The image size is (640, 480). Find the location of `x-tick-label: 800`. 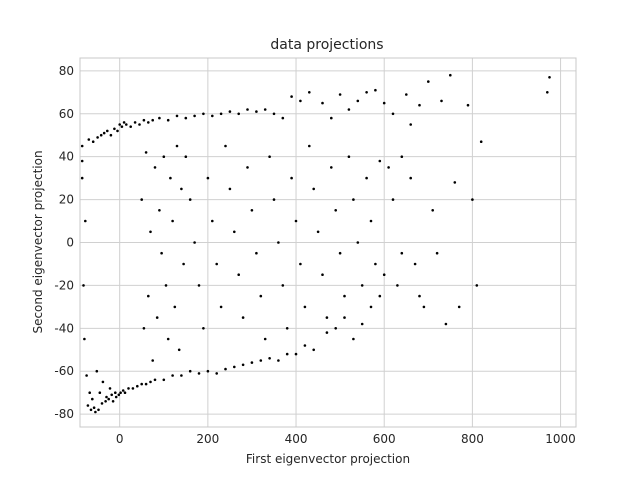

x-tick-label: 800 is located at coordinates (472, 439).